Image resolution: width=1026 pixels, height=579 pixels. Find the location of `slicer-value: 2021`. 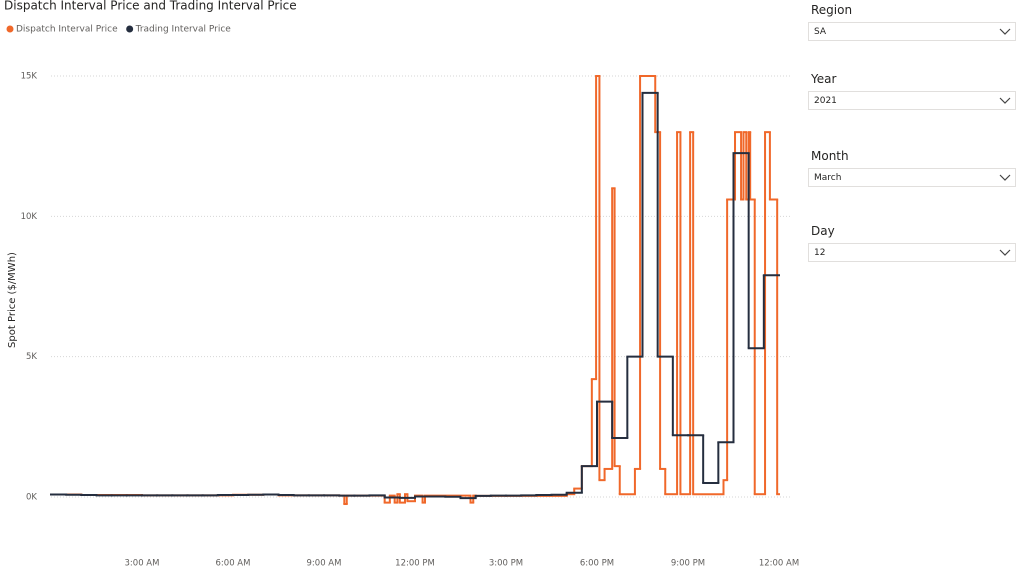

slicer-value: 2021 is located at coordinates (825, 101).